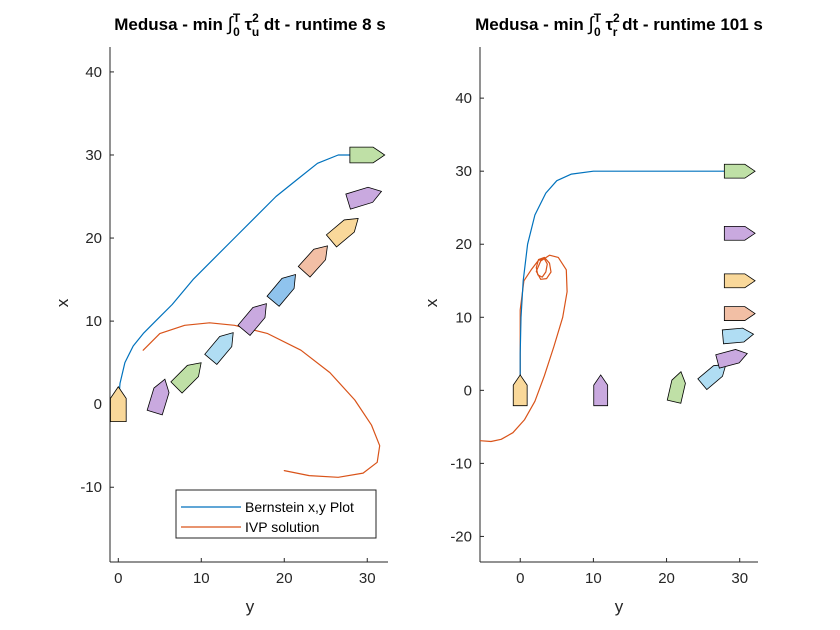  Describe the element at coordinates (62, 302) in the screenshot. I see `y-axis-label-left: x` at that location.